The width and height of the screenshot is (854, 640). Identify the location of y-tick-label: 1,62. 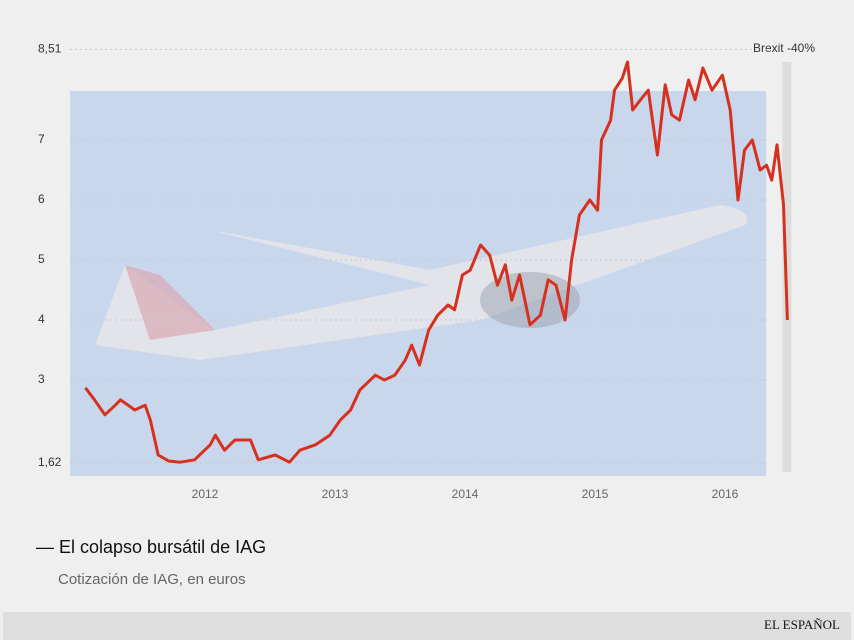
(50, 462).